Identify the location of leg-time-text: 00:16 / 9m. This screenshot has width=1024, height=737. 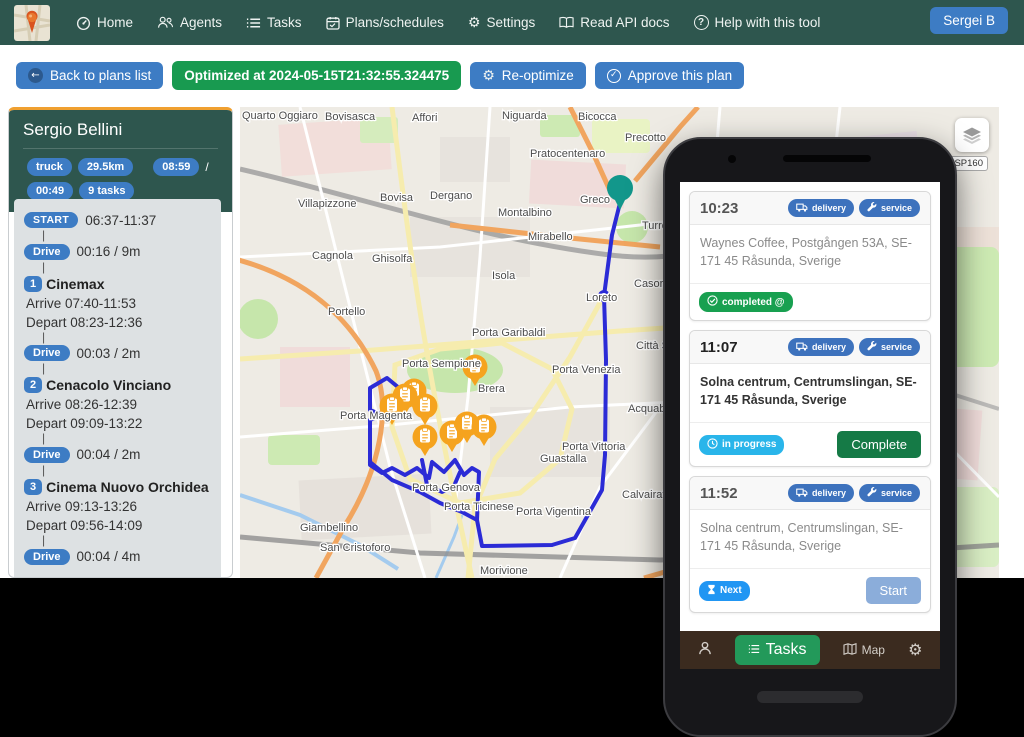
(108, 252).